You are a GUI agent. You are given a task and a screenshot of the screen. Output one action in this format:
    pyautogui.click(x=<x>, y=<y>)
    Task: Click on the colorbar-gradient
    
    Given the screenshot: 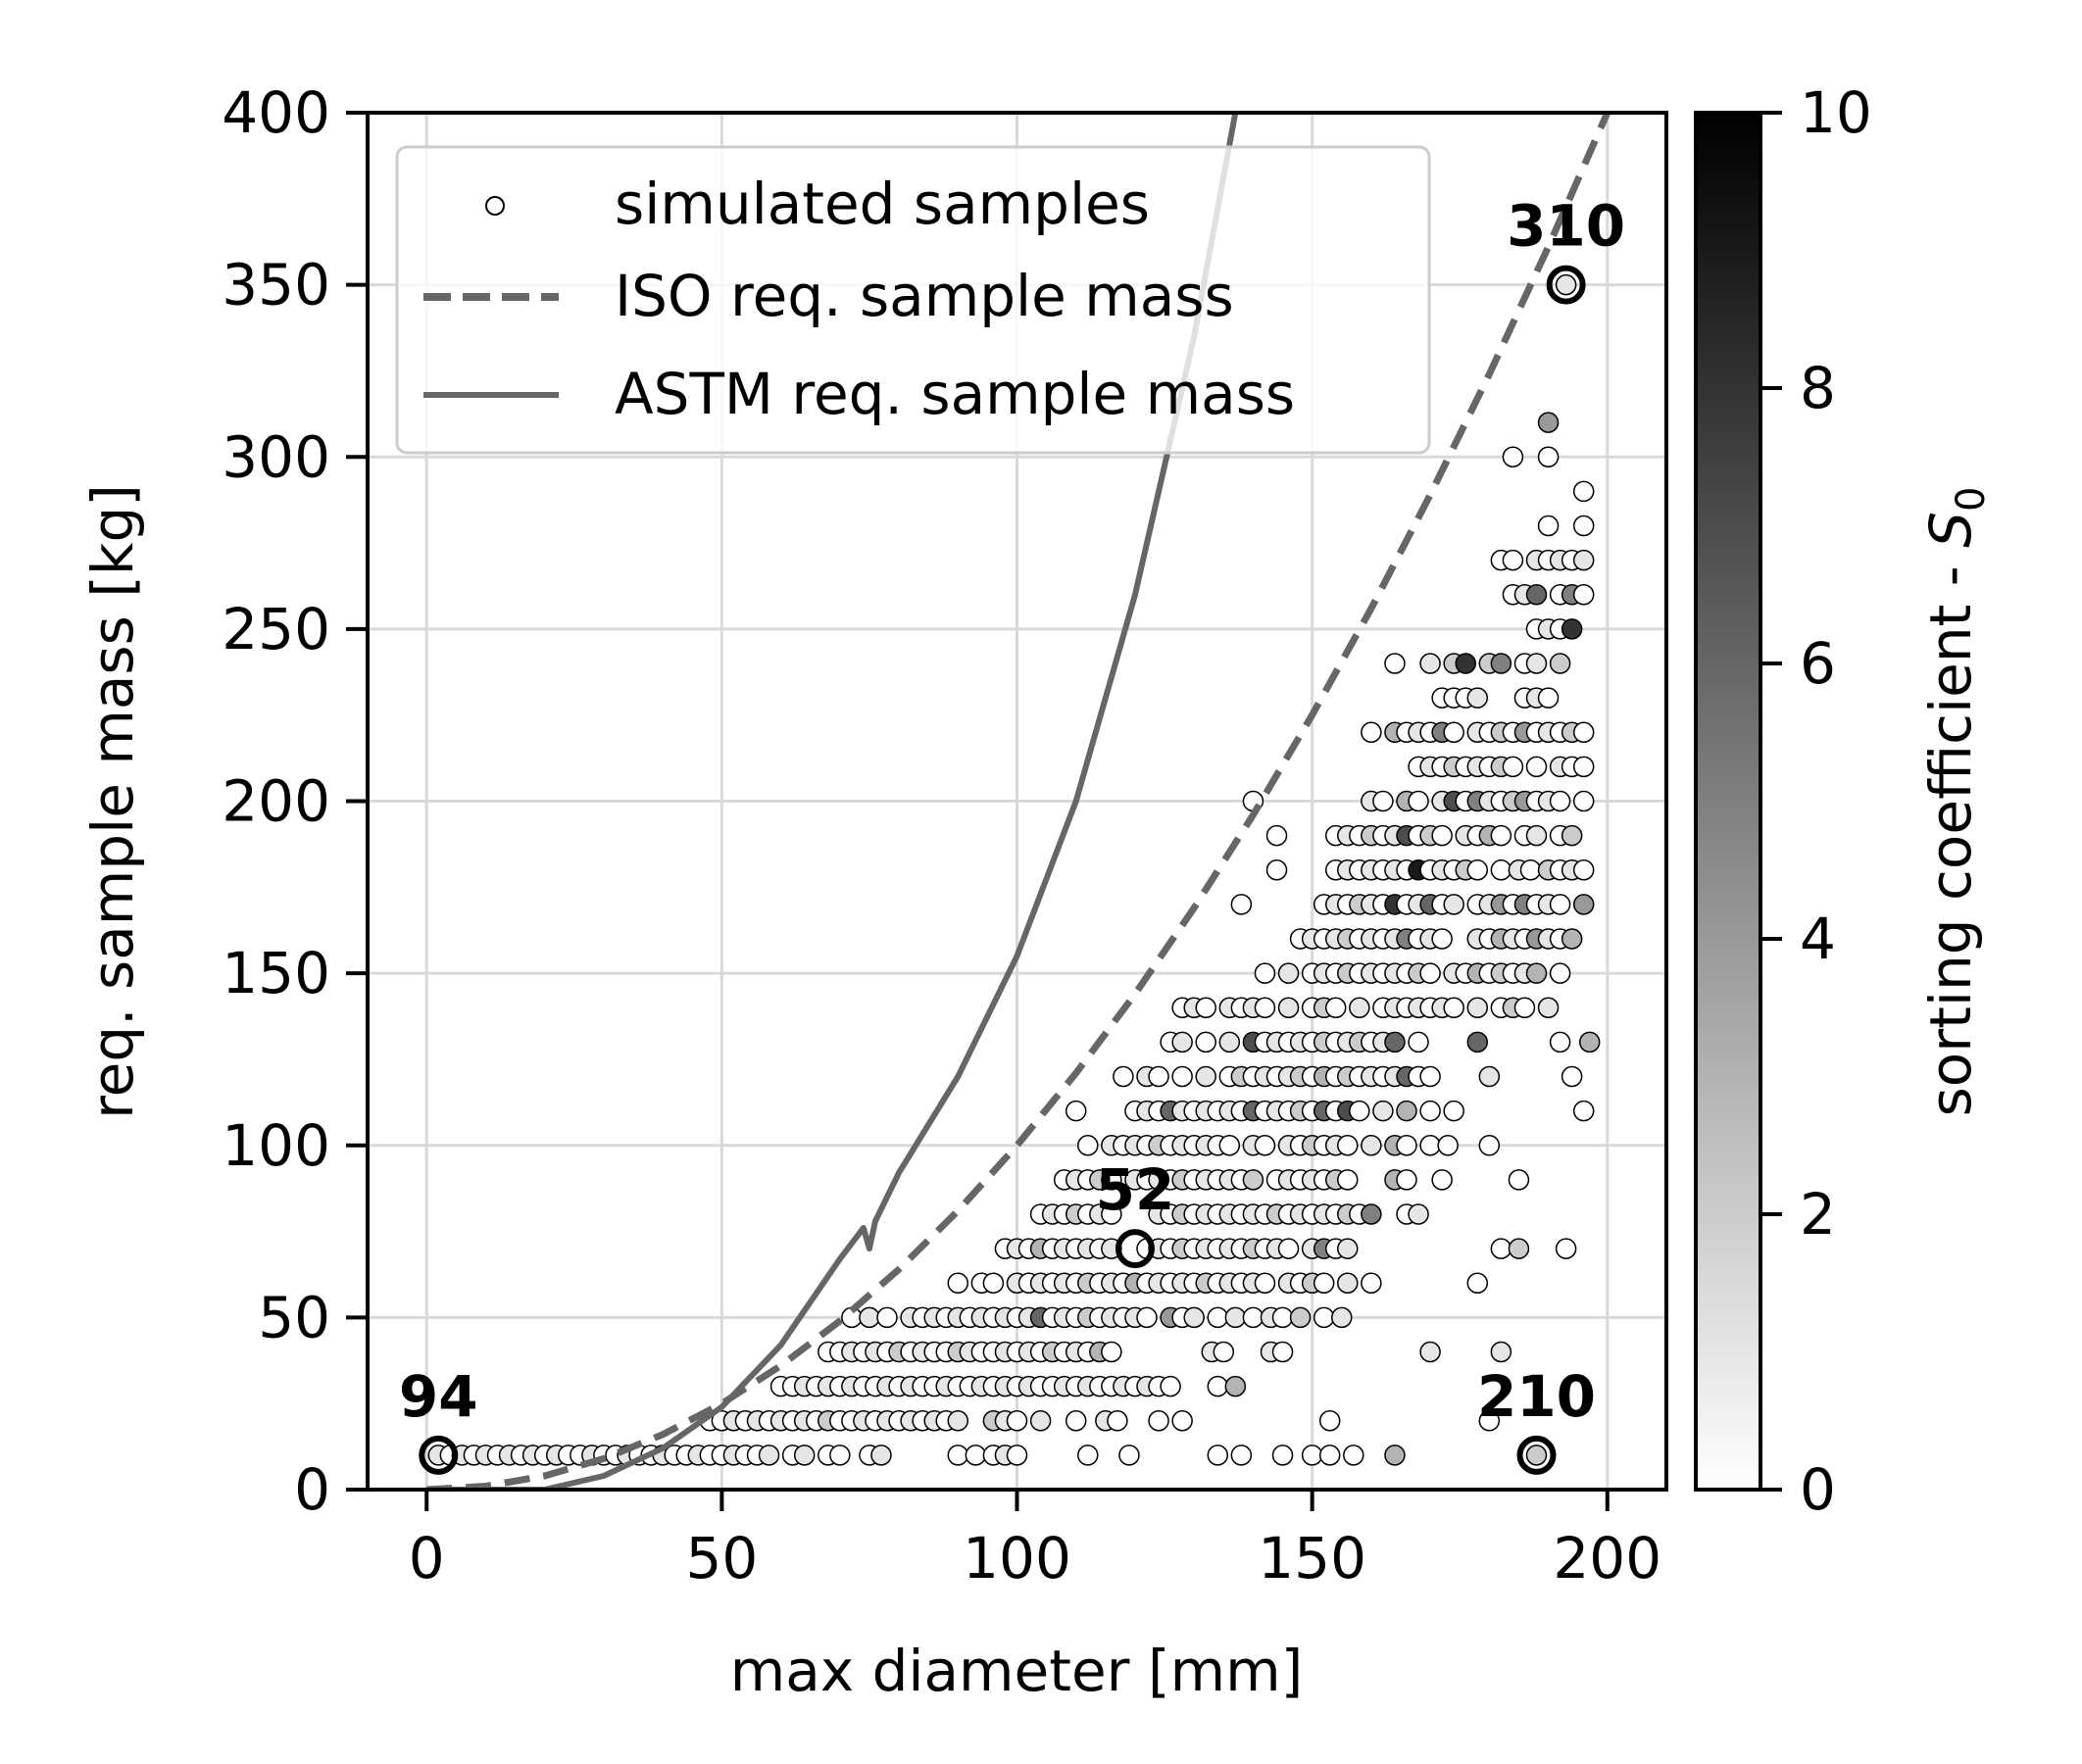 What is the action you would take?
    pyautogui.click(x=1728, y=801)
    